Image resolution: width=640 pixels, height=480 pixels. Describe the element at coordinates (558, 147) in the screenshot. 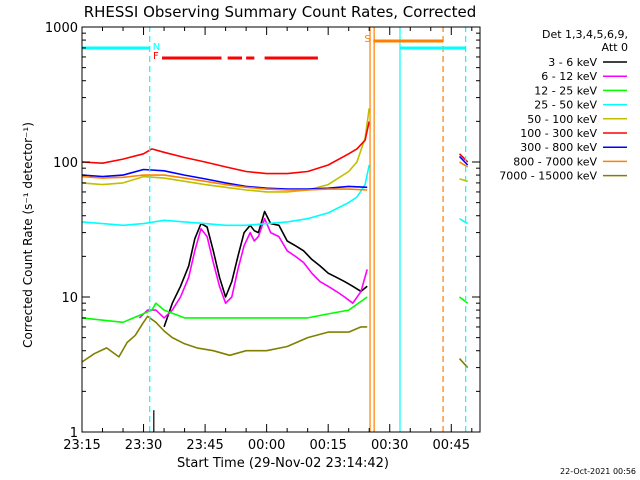

I see `legend-item-label: 300 - 800 keV` at that location.